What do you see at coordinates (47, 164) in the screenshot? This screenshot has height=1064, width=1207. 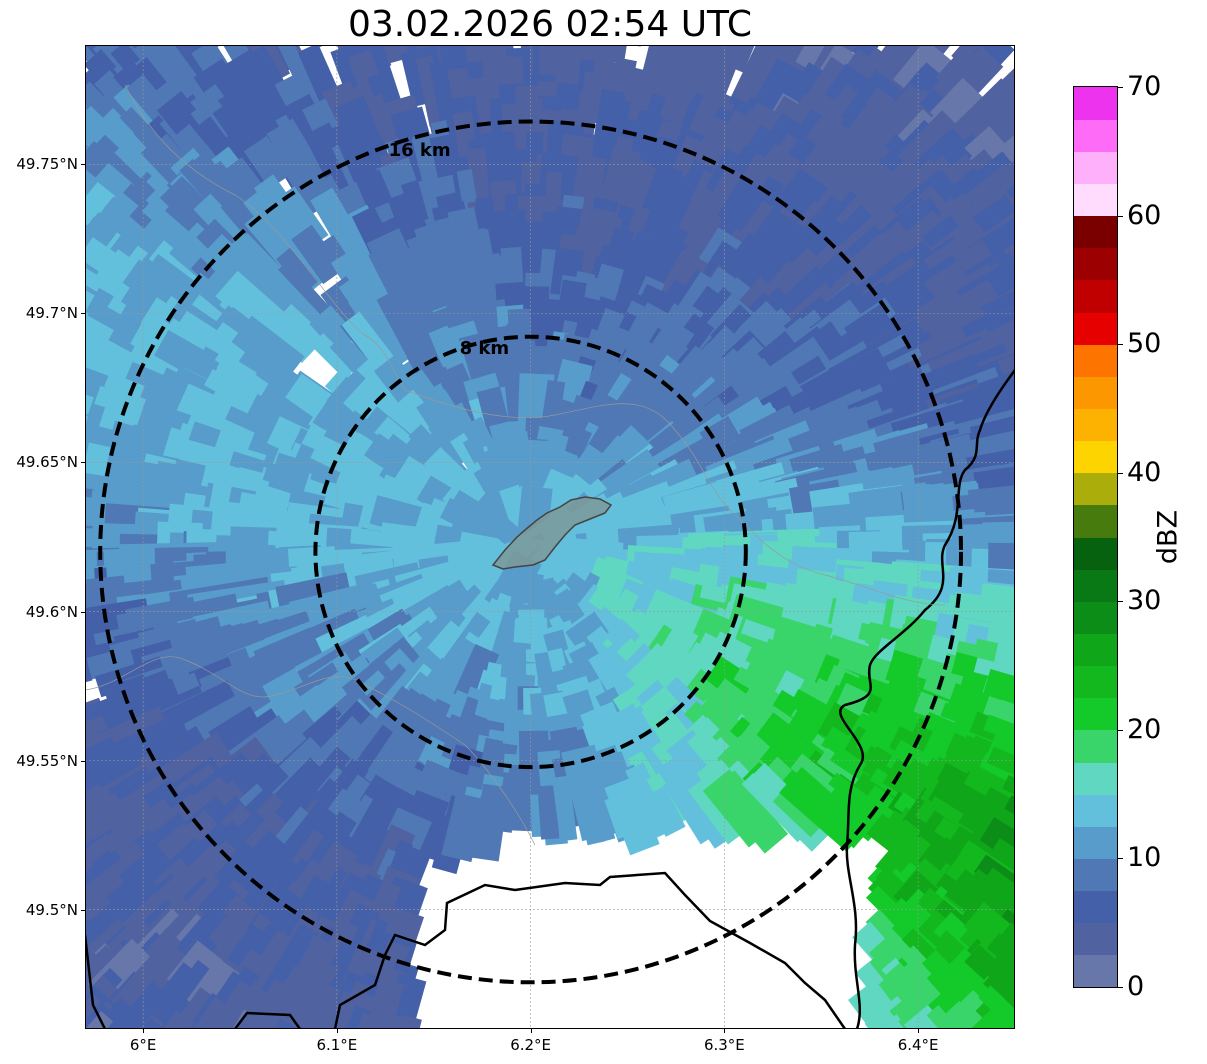 I see `y-tick-label: 49.75°N` at bounding box center [47, 164].